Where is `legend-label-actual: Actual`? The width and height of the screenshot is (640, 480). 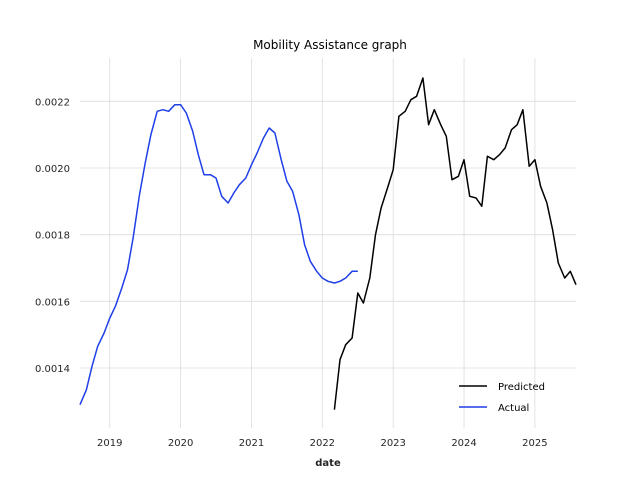 legend-label-actual: Actual is located at coordinates (513, 408).